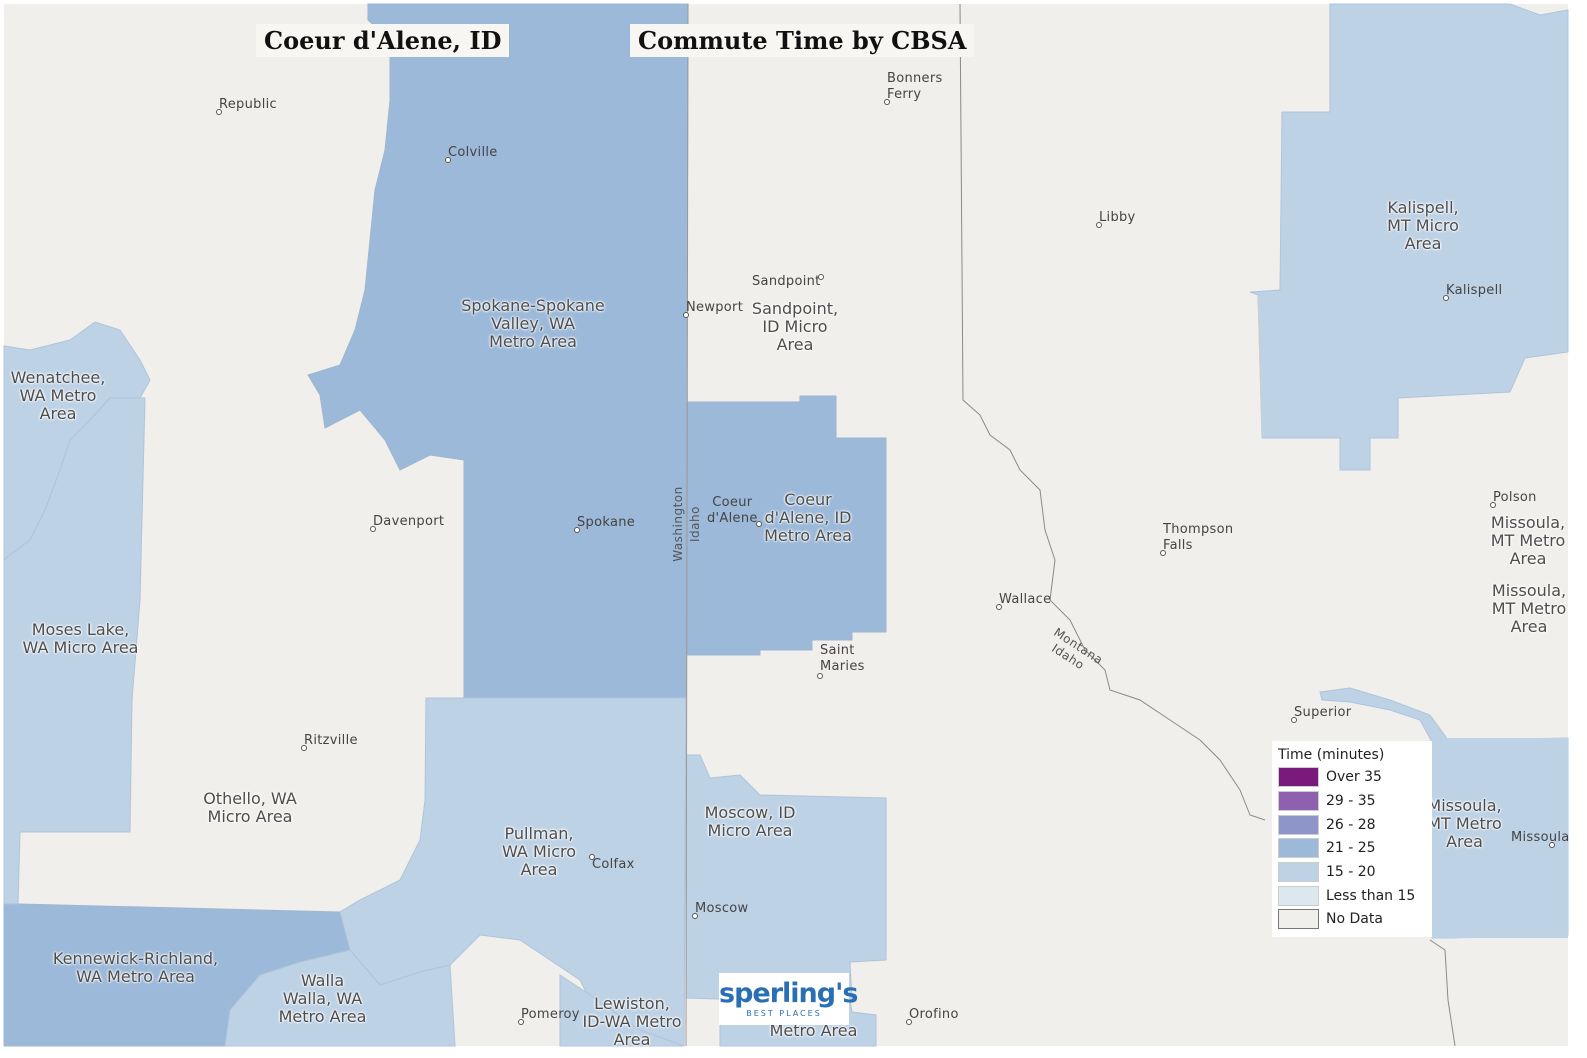 This screenshot has width=1587, height=1058. What do you see at coordinates (913, 88) in the screenshot?
I see `town-bonners-ferry: Bonners Ferry` at bounding box center [913, 88].